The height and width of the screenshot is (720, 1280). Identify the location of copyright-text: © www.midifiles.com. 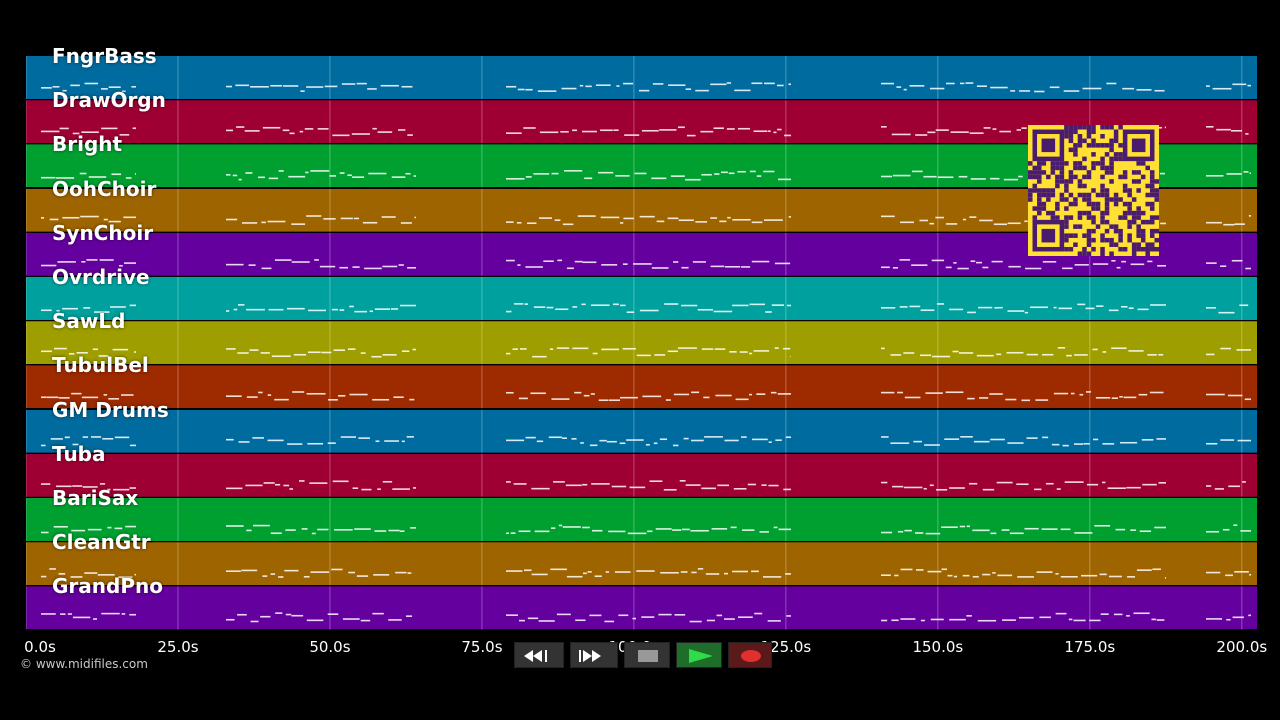
(84, 664).